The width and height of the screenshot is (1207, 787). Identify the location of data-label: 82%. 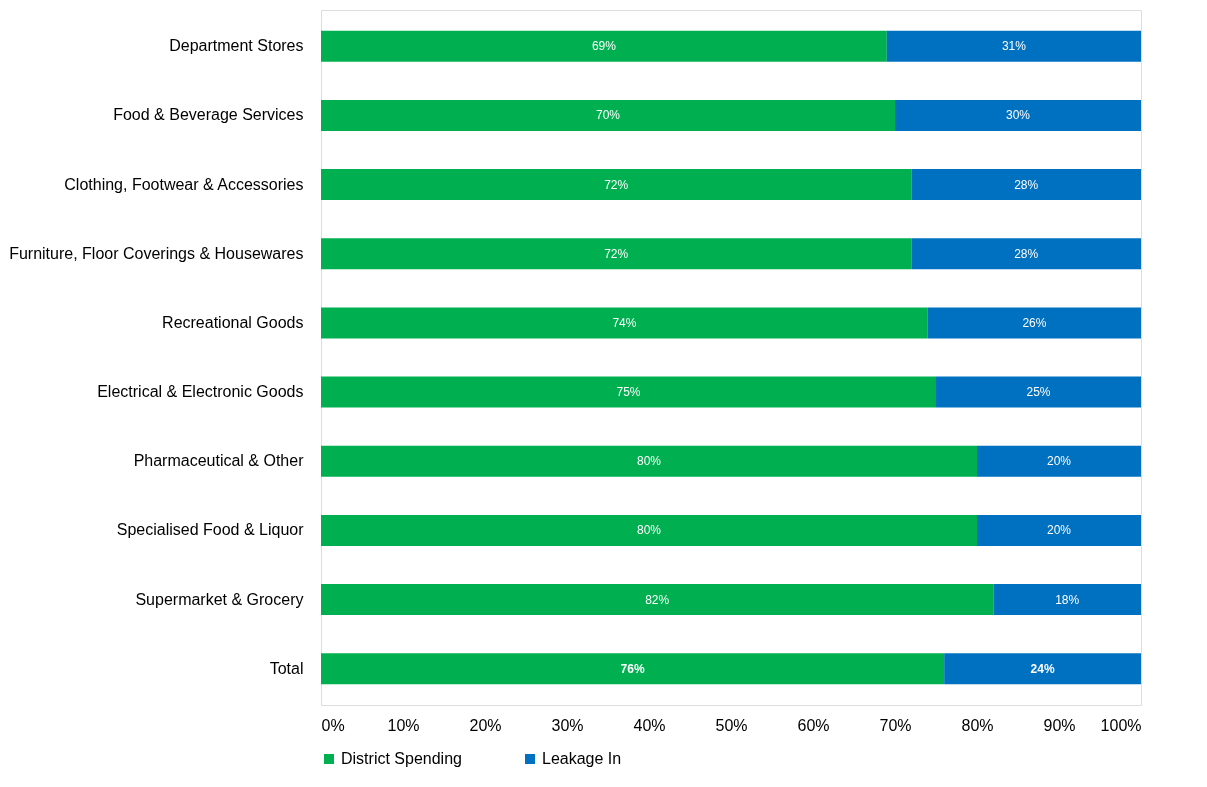
(657, 599).